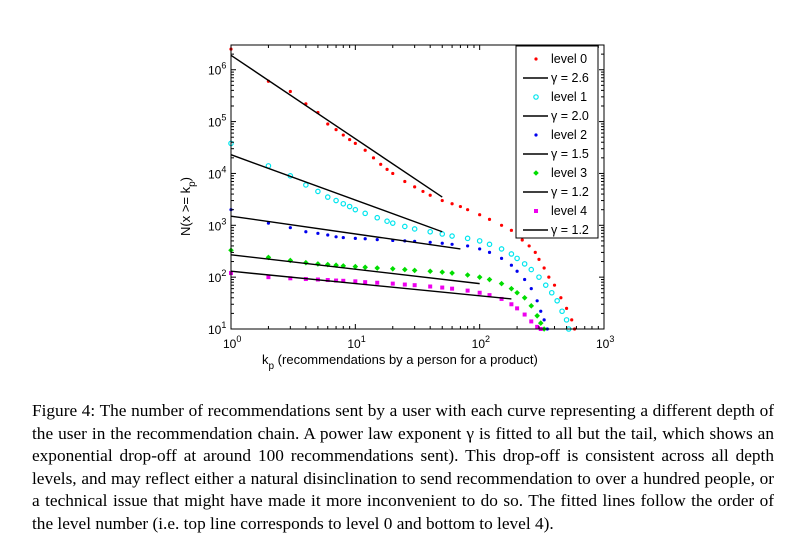  I want to click on y-tick-label: 10³, so click(217, 224).